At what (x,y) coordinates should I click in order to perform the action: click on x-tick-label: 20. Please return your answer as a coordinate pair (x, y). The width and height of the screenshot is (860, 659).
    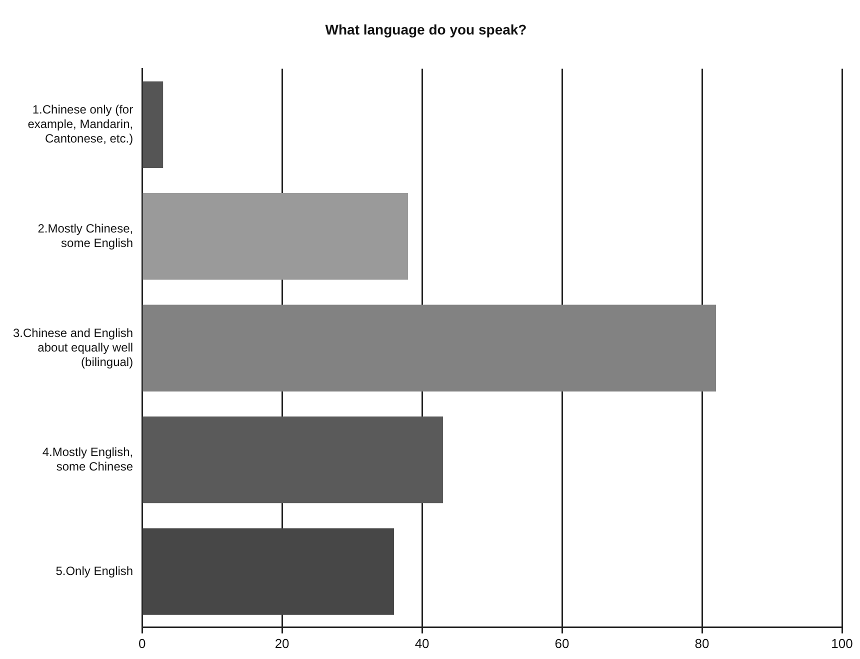
    Looking at the image, I should click on (282, 643).